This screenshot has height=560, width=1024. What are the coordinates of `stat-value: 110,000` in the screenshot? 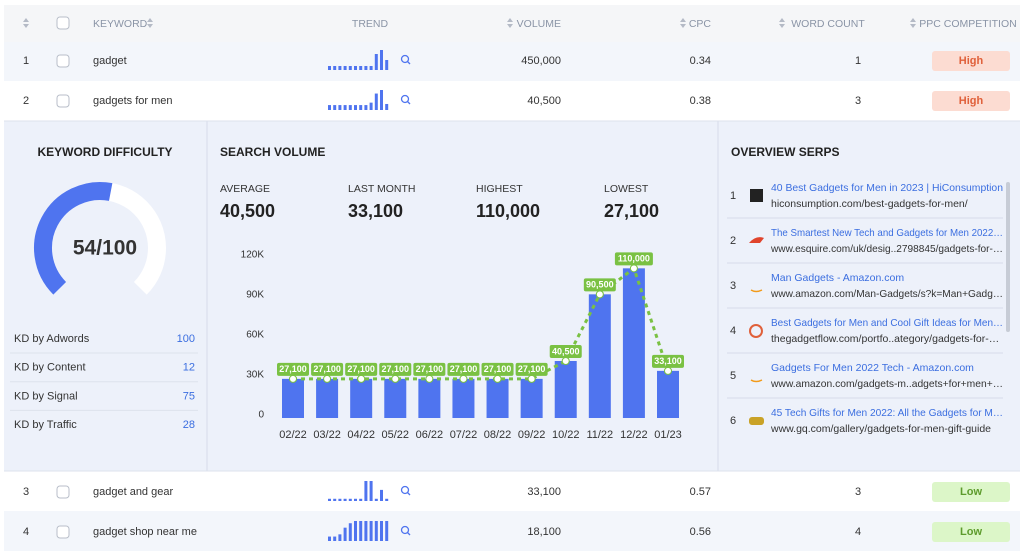 It's located at (508, 211).